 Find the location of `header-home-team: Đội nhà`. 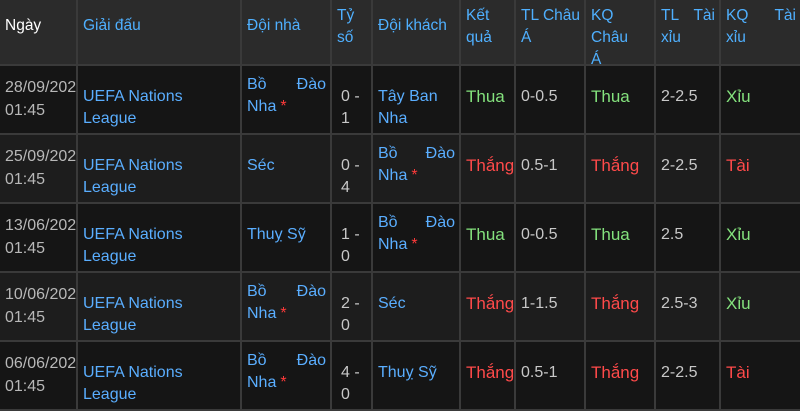

header-home-team: Đội nhà is located at coordinates (287, 32).